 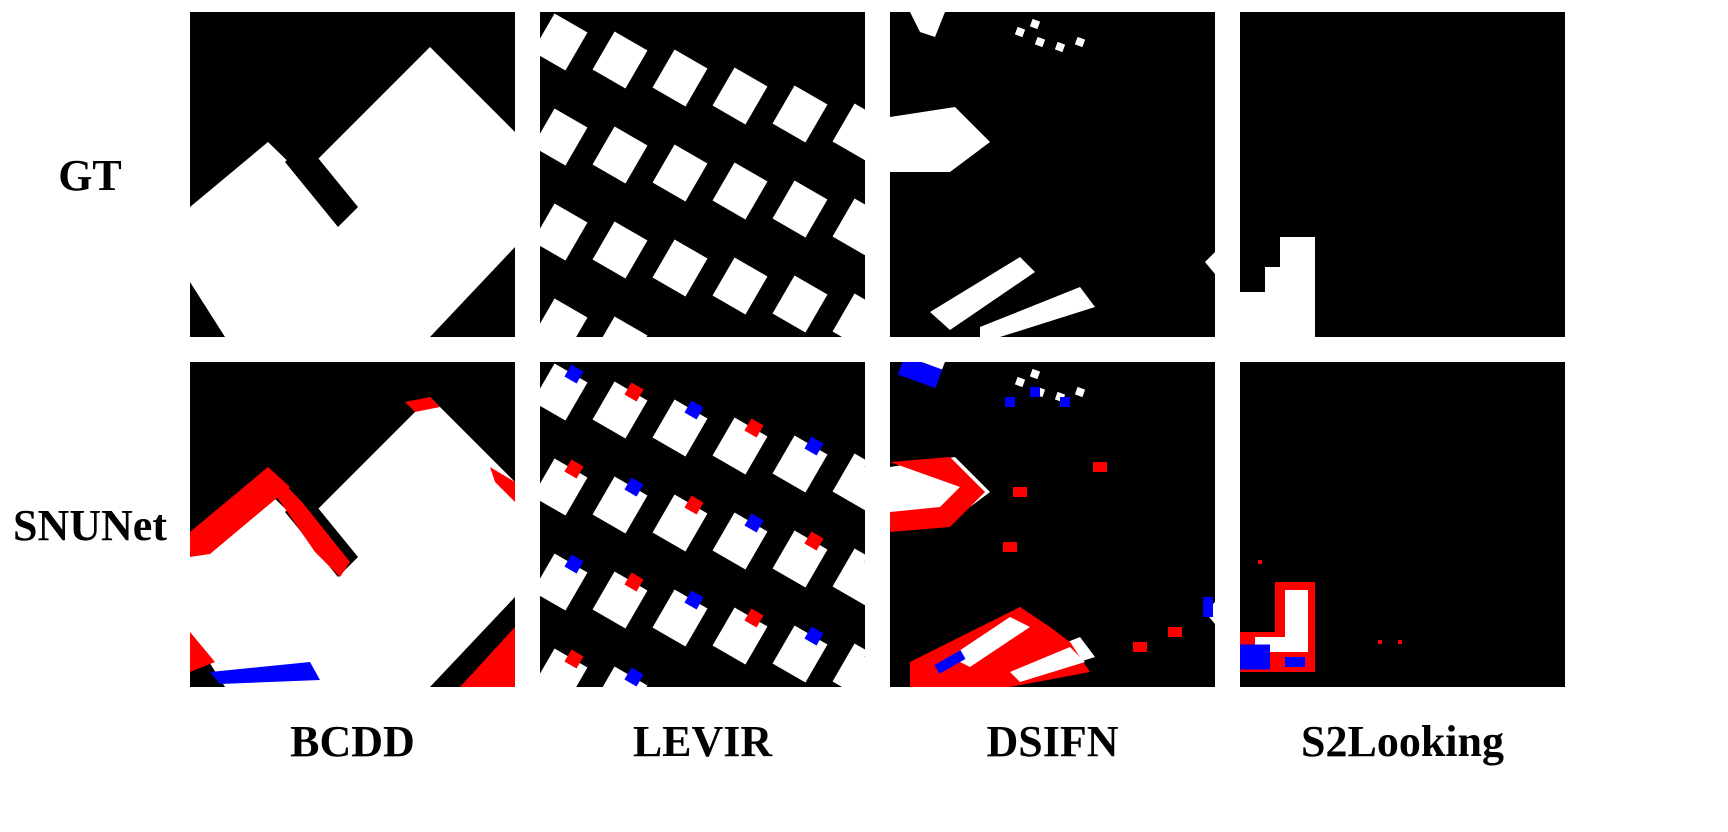 I want to click on col-label-s2looking: S2Looking, so click(x=1402, y=741).